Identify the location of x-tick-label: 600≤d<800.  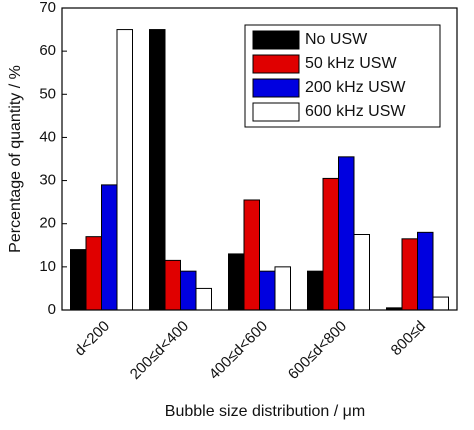
(317, 350).